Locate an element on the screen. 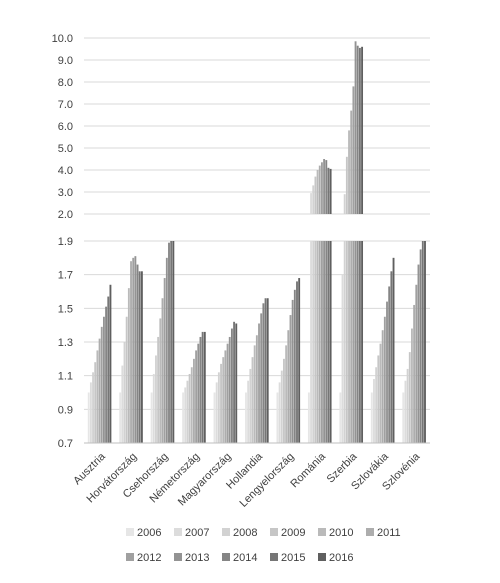 Image resolution: width=500 pixels, height=583 pixels. legend-swatch-2012 is located at coordinates (130, 557).